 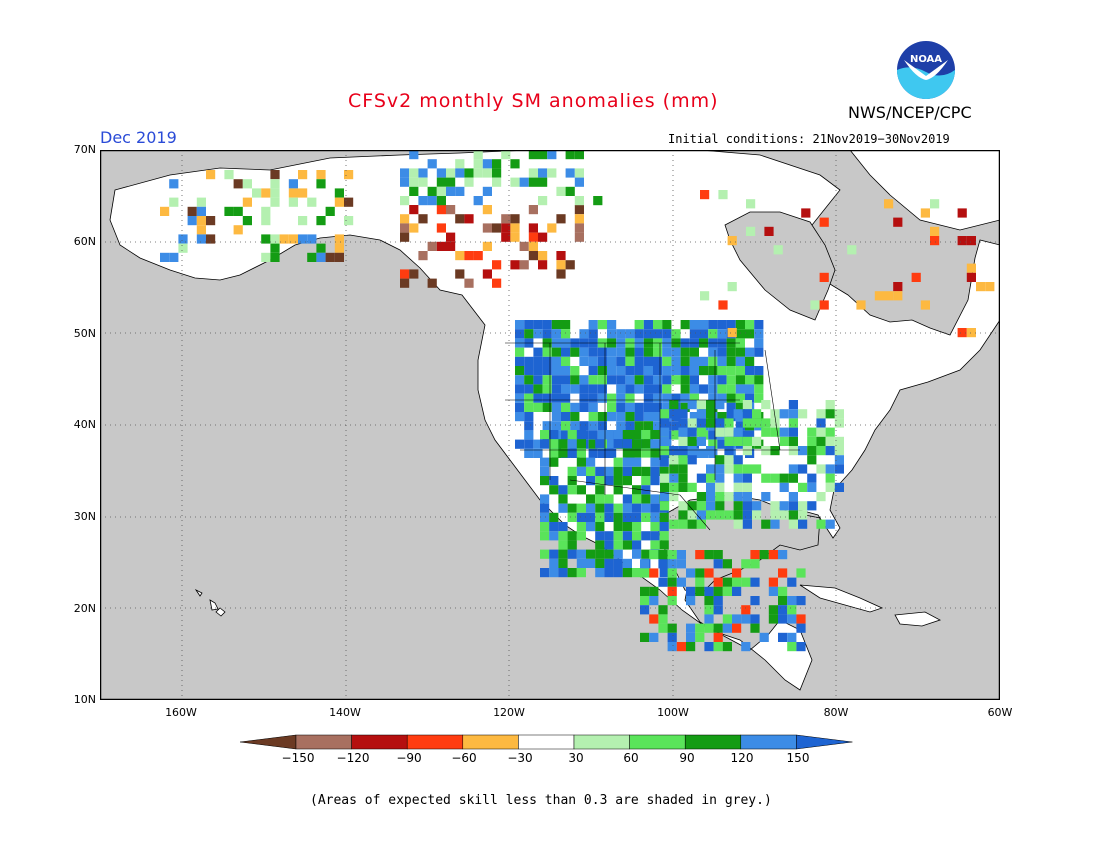 What do you see at coordinates (210, 602) in the screenshot?
I see `hawaii` at bounding box center [210, 602].